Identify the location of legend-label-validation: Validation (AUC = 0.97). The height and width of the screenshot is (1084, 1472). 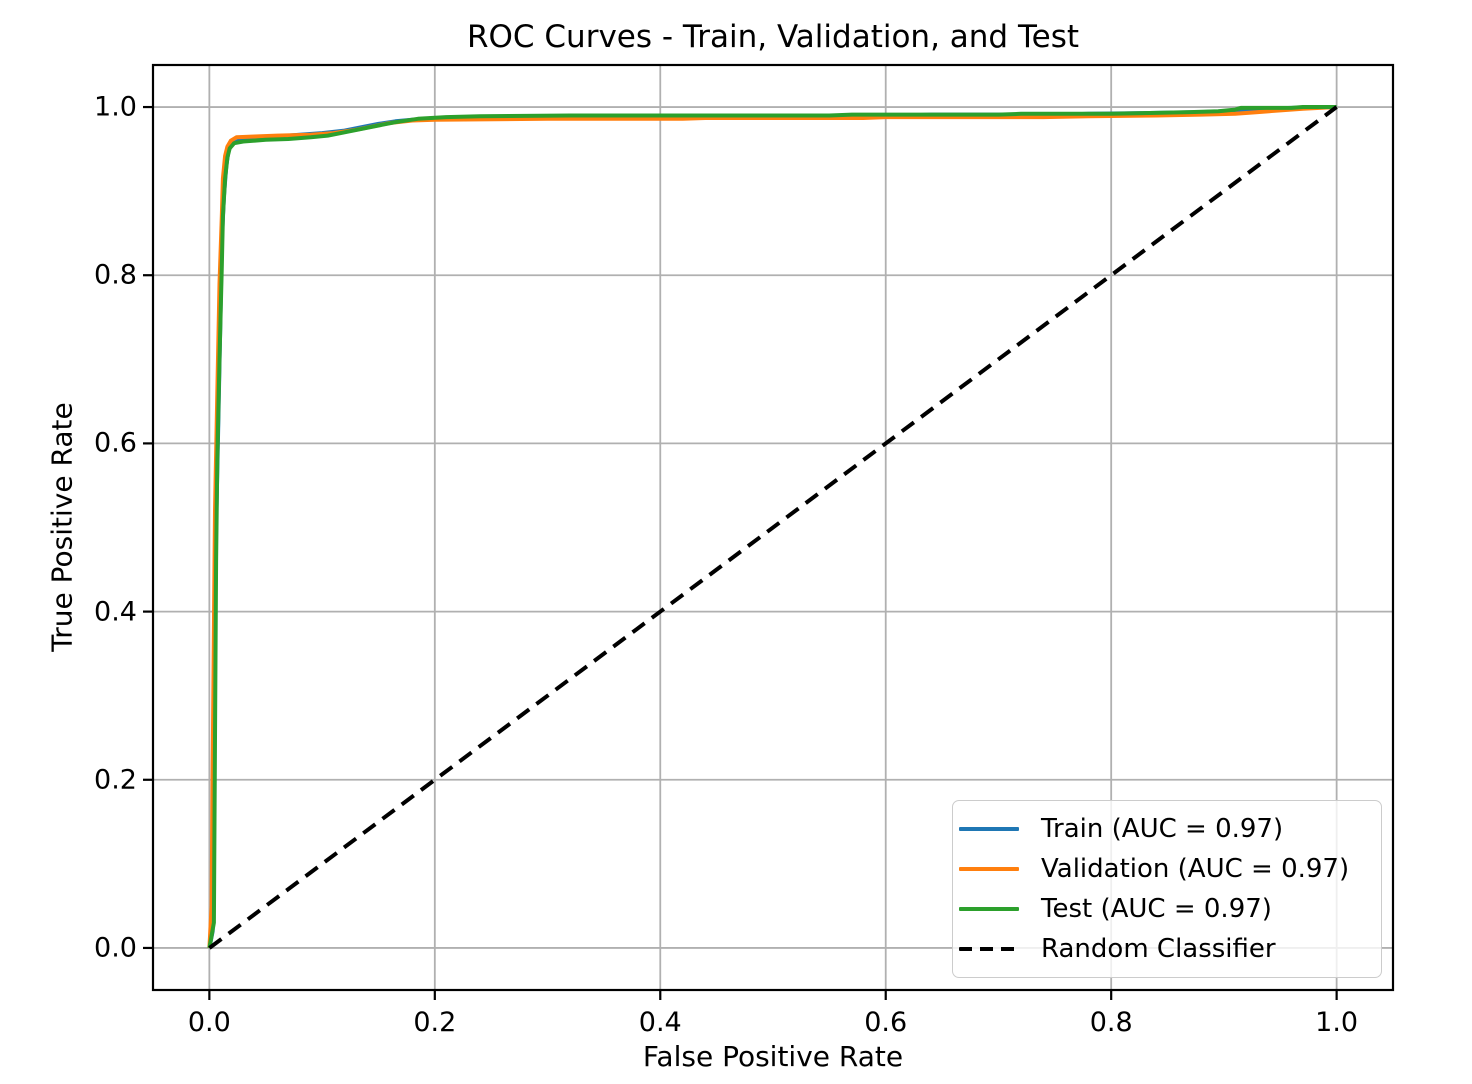
(1195, 869).